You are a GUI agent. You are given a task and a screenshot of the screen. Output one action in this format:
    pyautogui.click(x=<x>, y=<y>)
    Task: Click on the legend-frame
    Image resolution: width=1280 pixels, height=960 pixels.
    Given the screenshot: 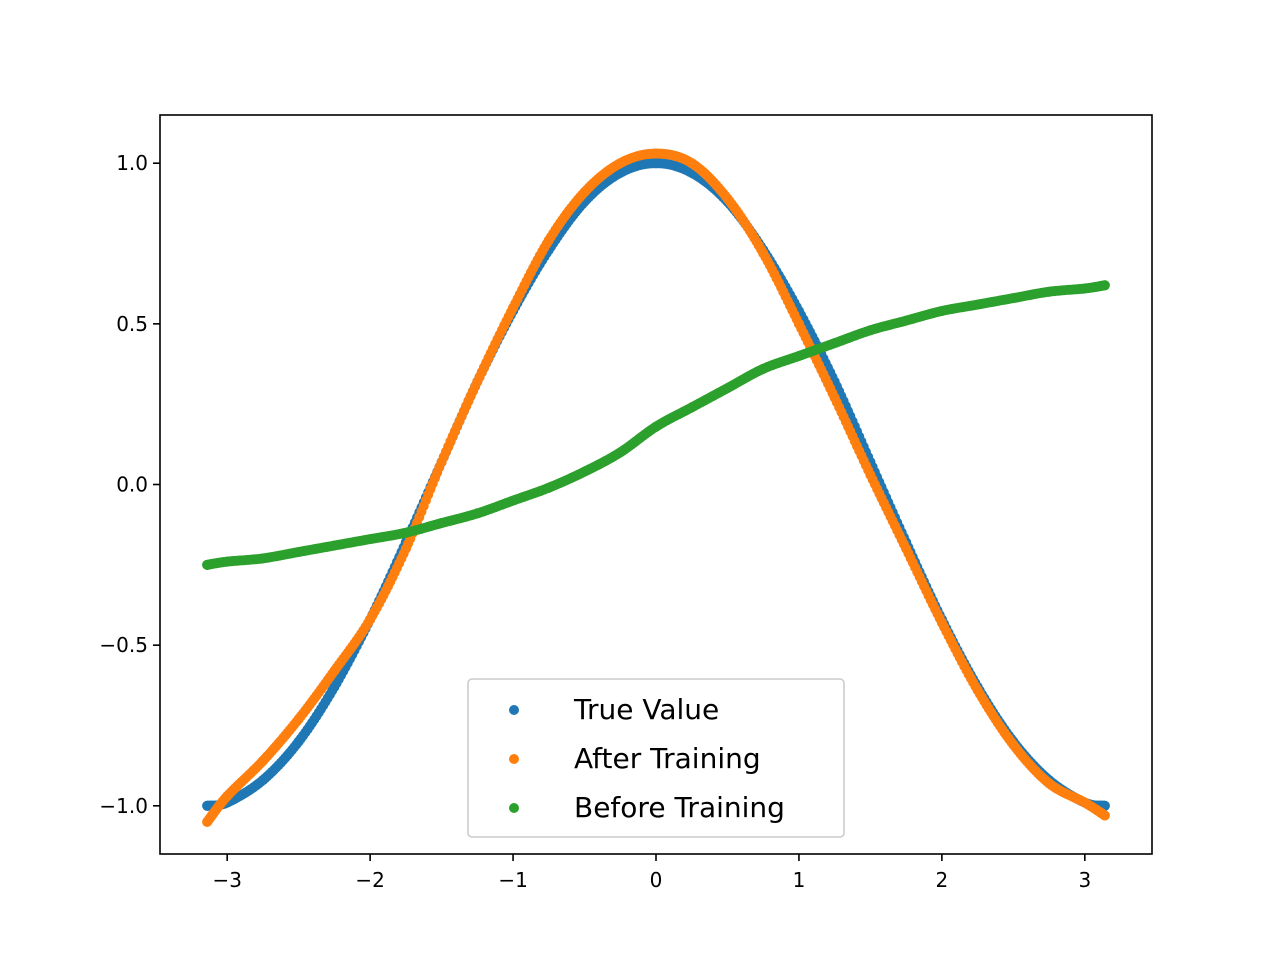 What is the action you would take?
    pyautogui.click(x=656, y=758)
    